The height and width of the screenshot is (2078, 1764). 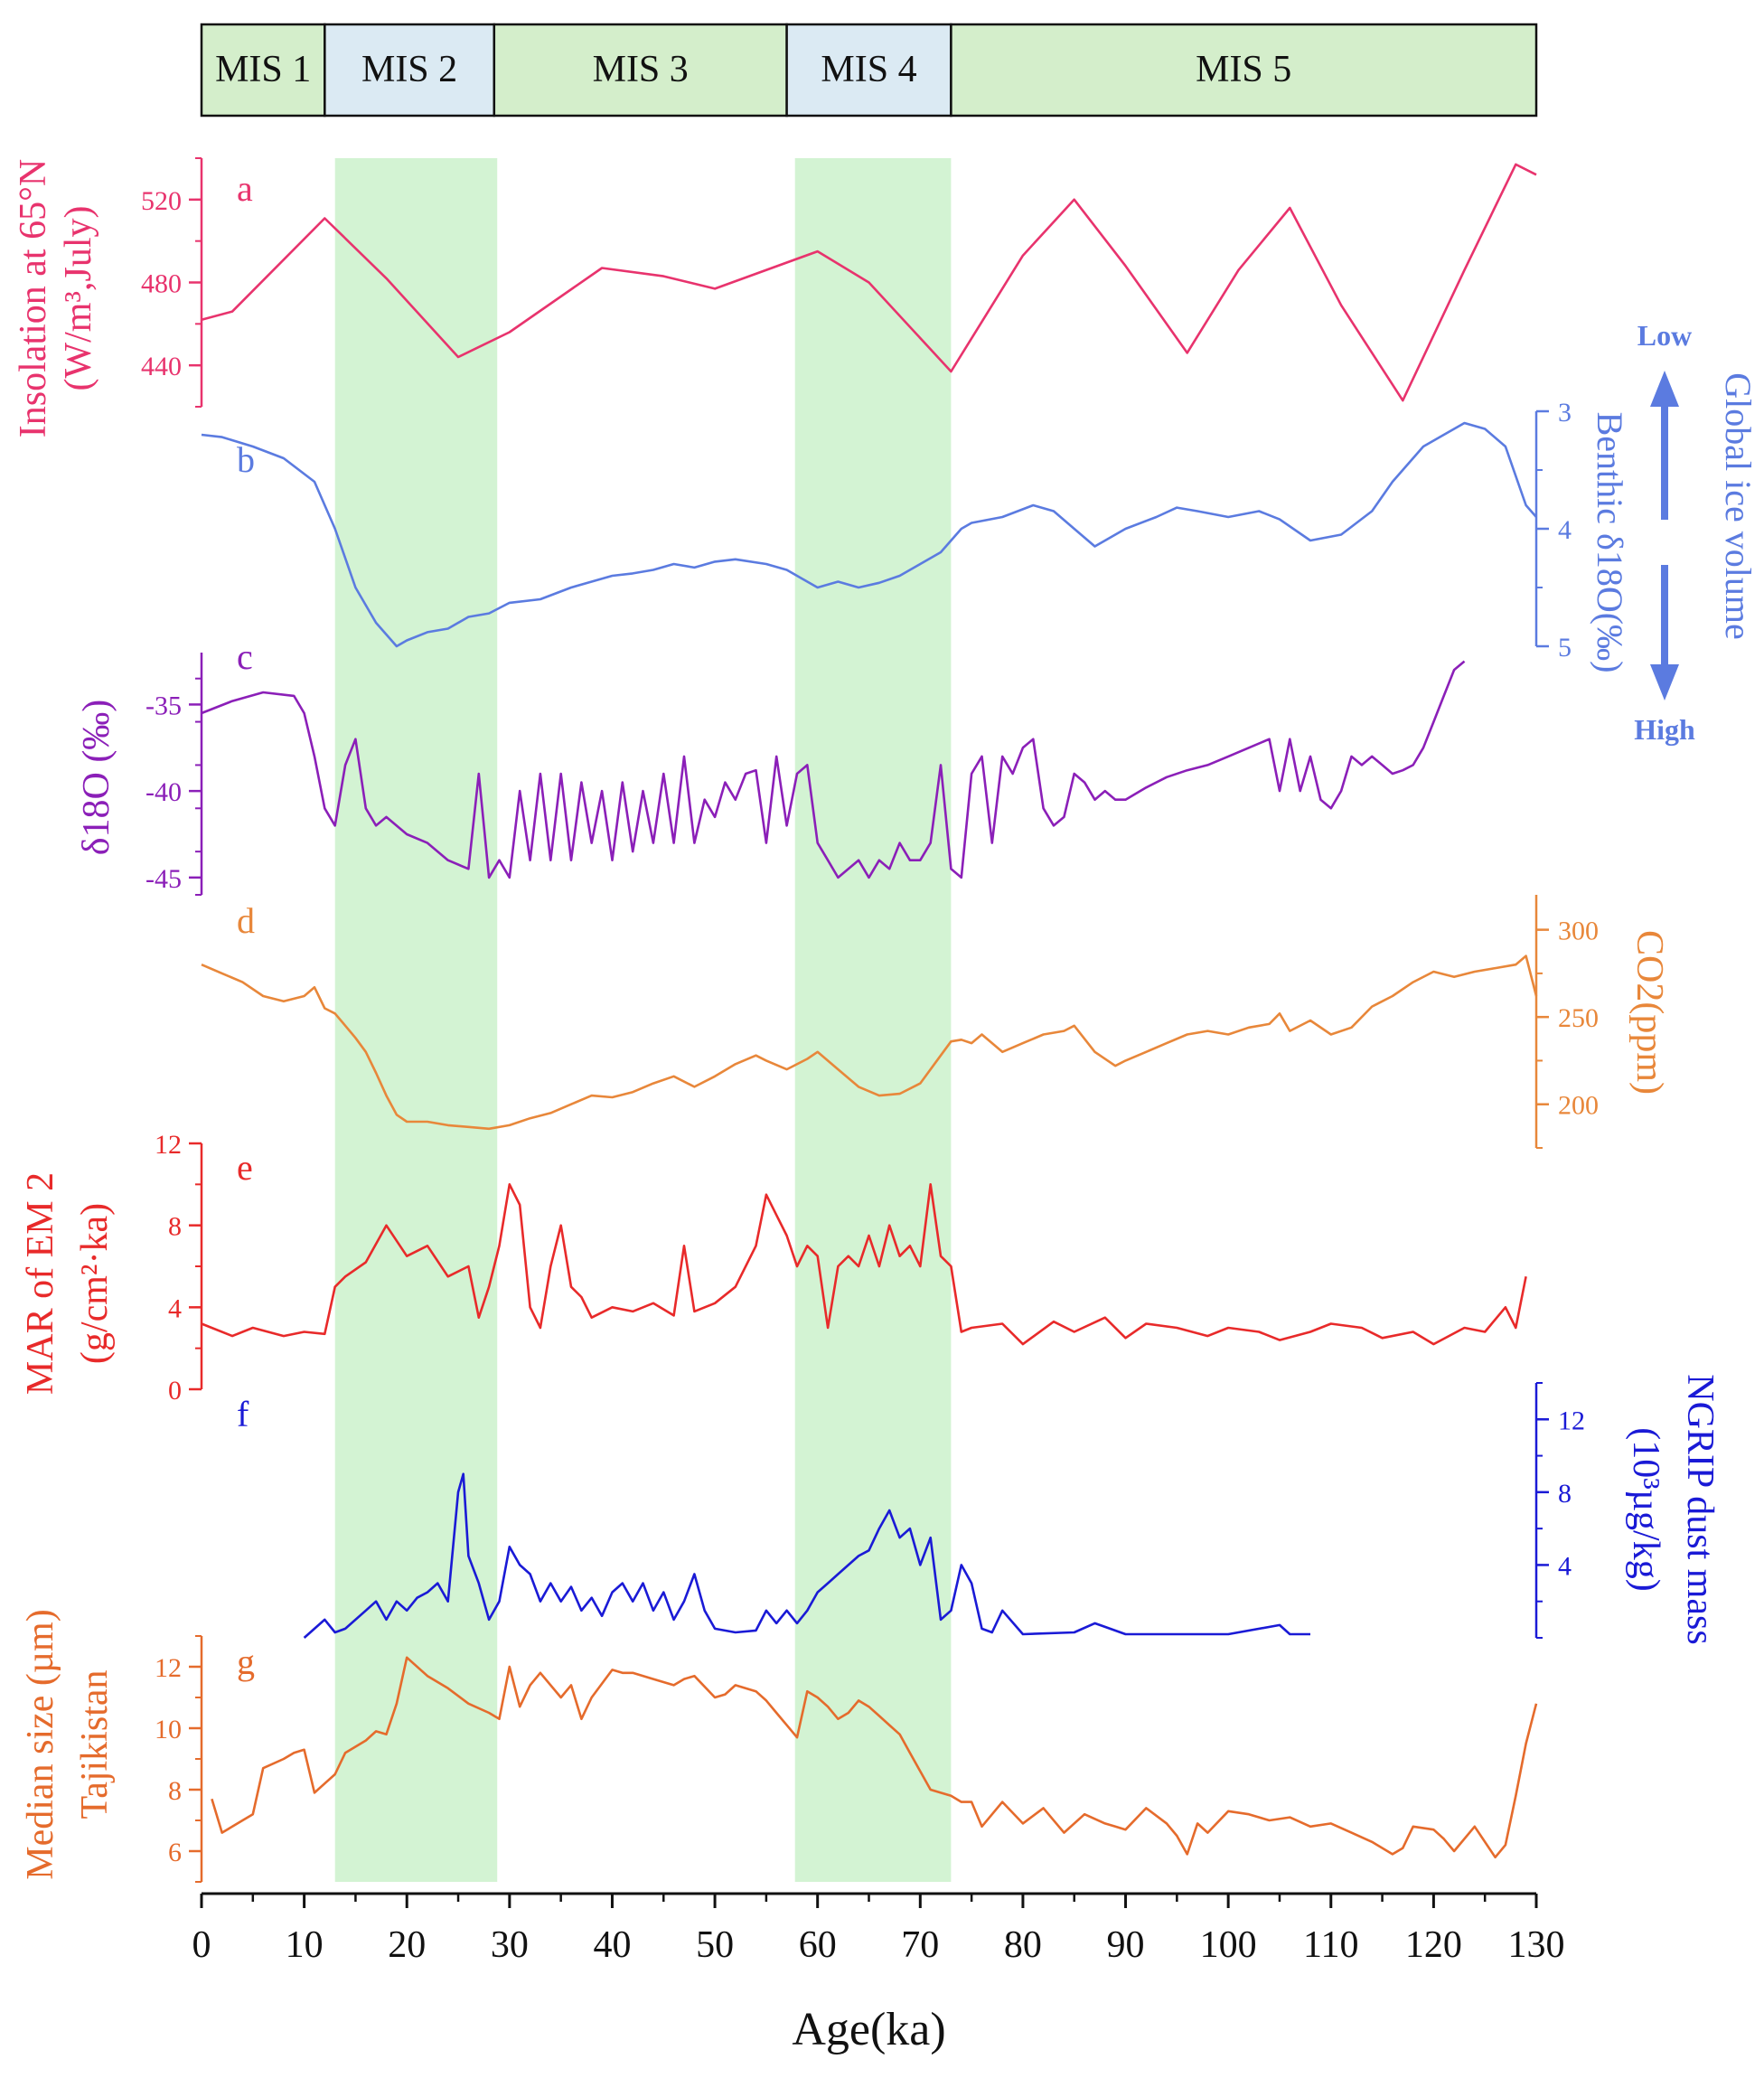 What do you see at coordinates (201, 1945) in the screenshot?
I see `x-tick-label-0: 0` at bounding box center [201, 1945].